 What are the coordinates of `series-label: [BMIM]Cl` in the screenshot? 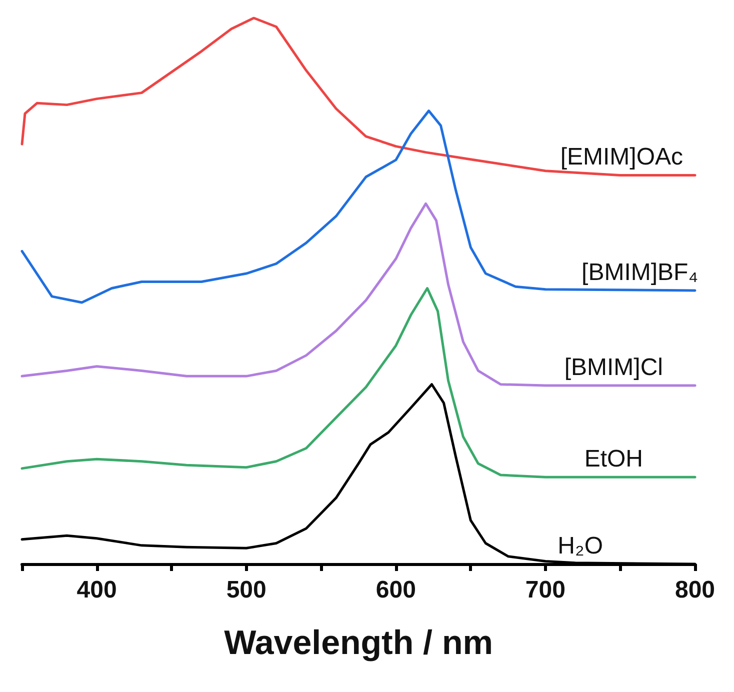 It's located at (613, 367).